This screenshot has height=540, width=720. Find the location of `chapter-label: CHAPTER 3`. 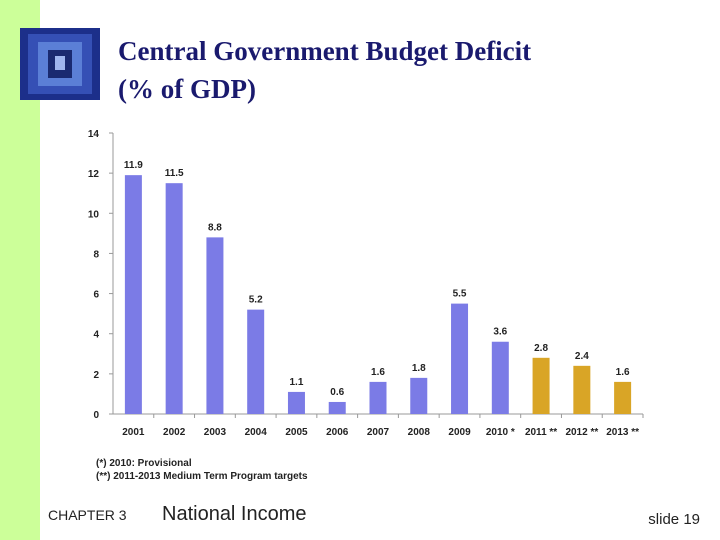

chapter-label: CHAPTER 3 is located at coordinates (87, 515).